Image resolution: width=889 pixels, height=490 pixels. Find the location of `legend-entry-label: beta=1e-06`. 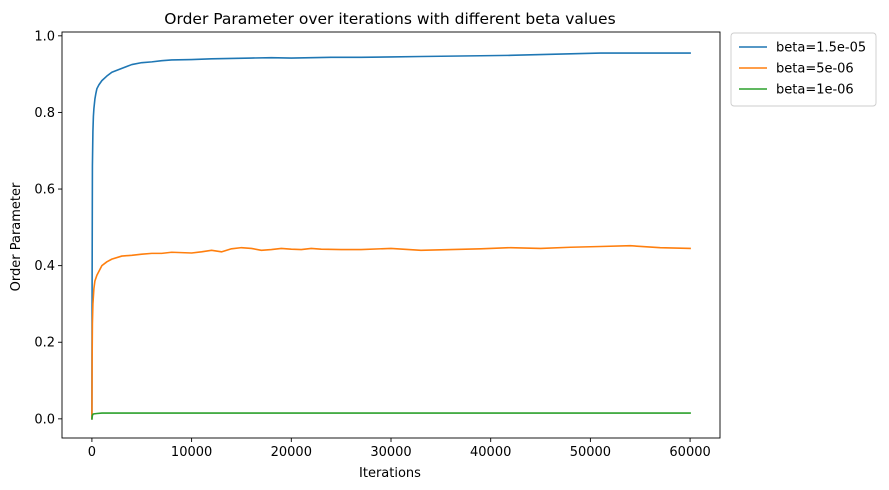

legend-entry-label: beta=1e-06 is located at coordinates (815, 90).